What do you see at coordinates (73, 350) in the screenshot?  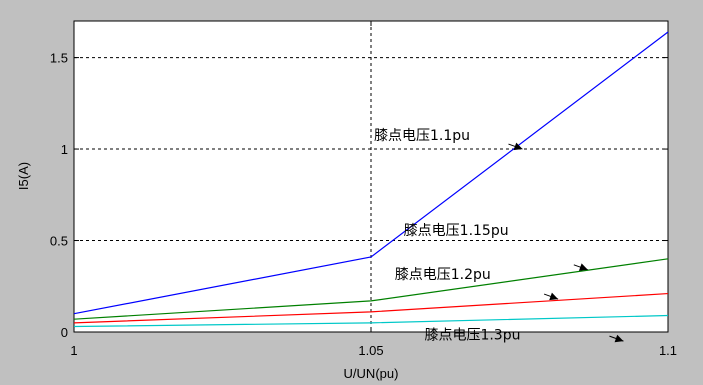 I see `x-tick-label: 1` at bounding box center [73, 350].